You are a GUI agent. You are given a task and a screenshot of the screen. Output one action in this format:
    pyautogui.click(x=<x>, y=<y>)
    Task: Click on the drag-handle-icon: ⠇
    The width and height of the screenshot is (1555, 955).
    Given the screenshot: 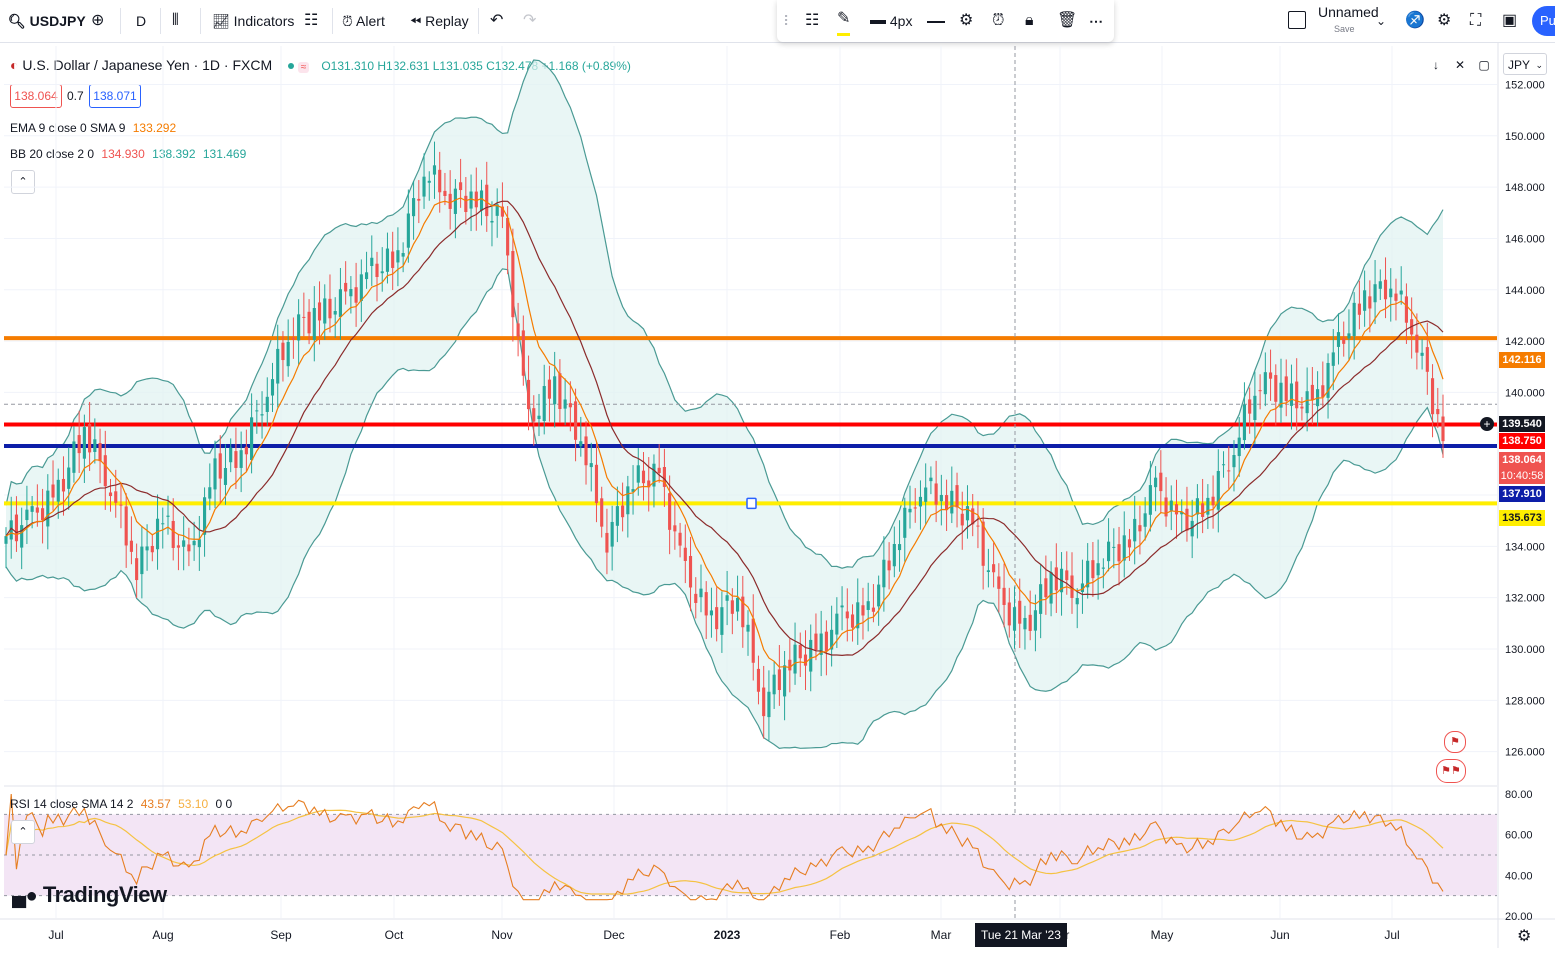 What is the action you would take?
    pyautogui.click(x=788, y=21)
    